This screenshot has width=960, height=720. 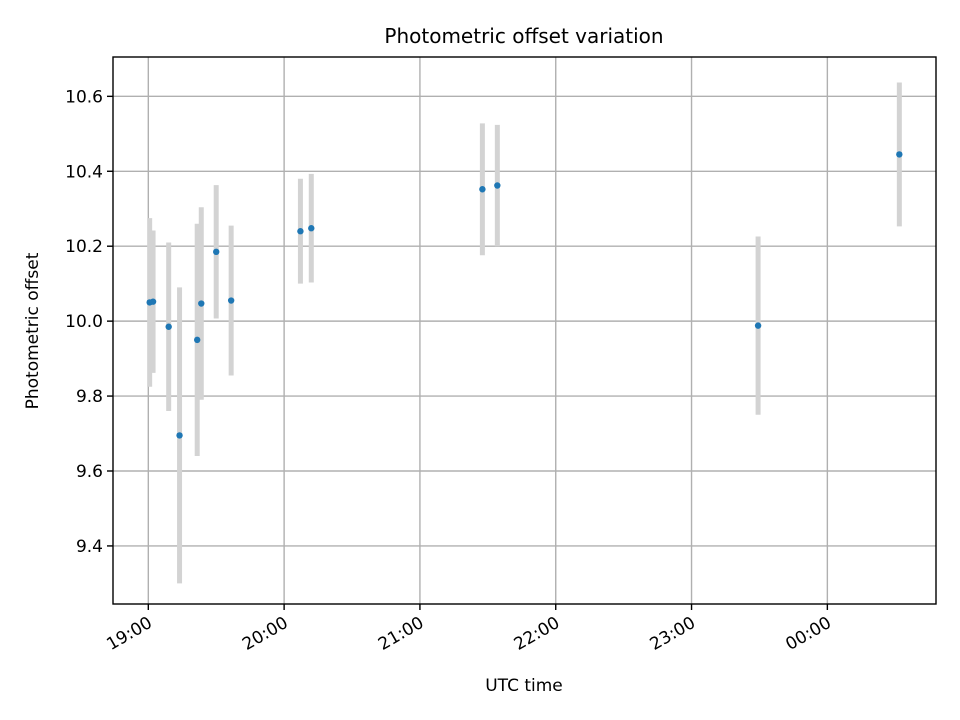 I want to click on chart-title: Photometric offset variation, so click(x=523, y=36).